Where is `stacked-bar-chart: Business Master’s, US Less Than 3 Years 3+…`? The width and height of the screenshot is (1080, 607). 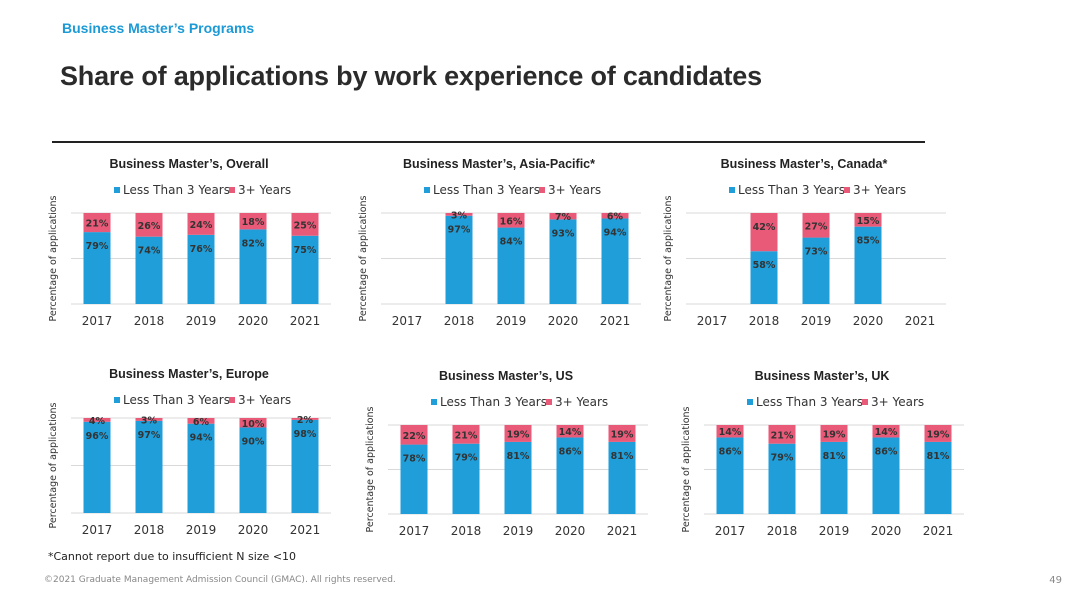
stacked-bar-chart: Business Master’s, US Less Than 3 Years 3+… is located at coordinates (506, 453).